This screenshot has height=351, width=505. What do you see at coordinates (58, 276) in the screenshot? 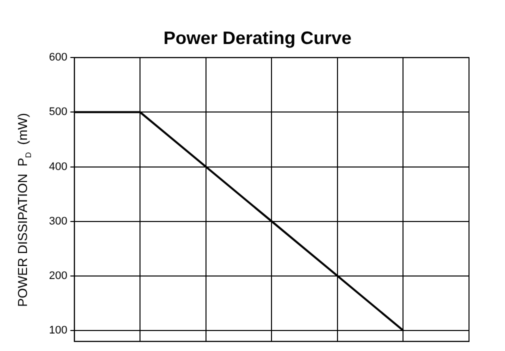
I see `y-tick-label: 200` at bounding box center [58, 276].